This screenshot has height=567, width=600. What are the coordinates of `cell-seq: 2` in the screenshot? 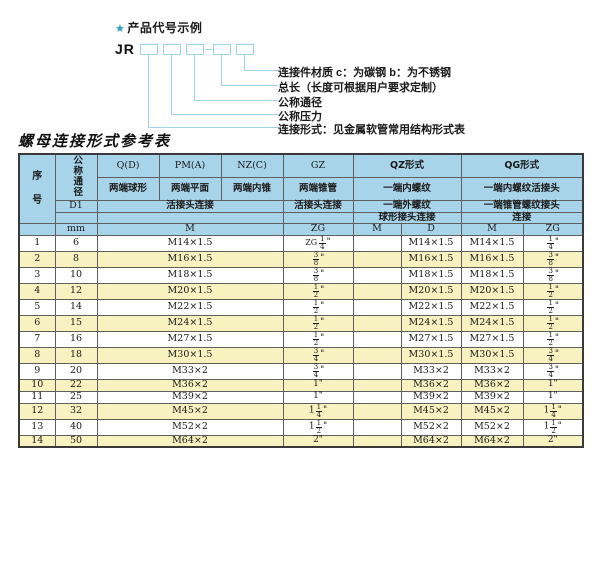 It's located at (37, 259).